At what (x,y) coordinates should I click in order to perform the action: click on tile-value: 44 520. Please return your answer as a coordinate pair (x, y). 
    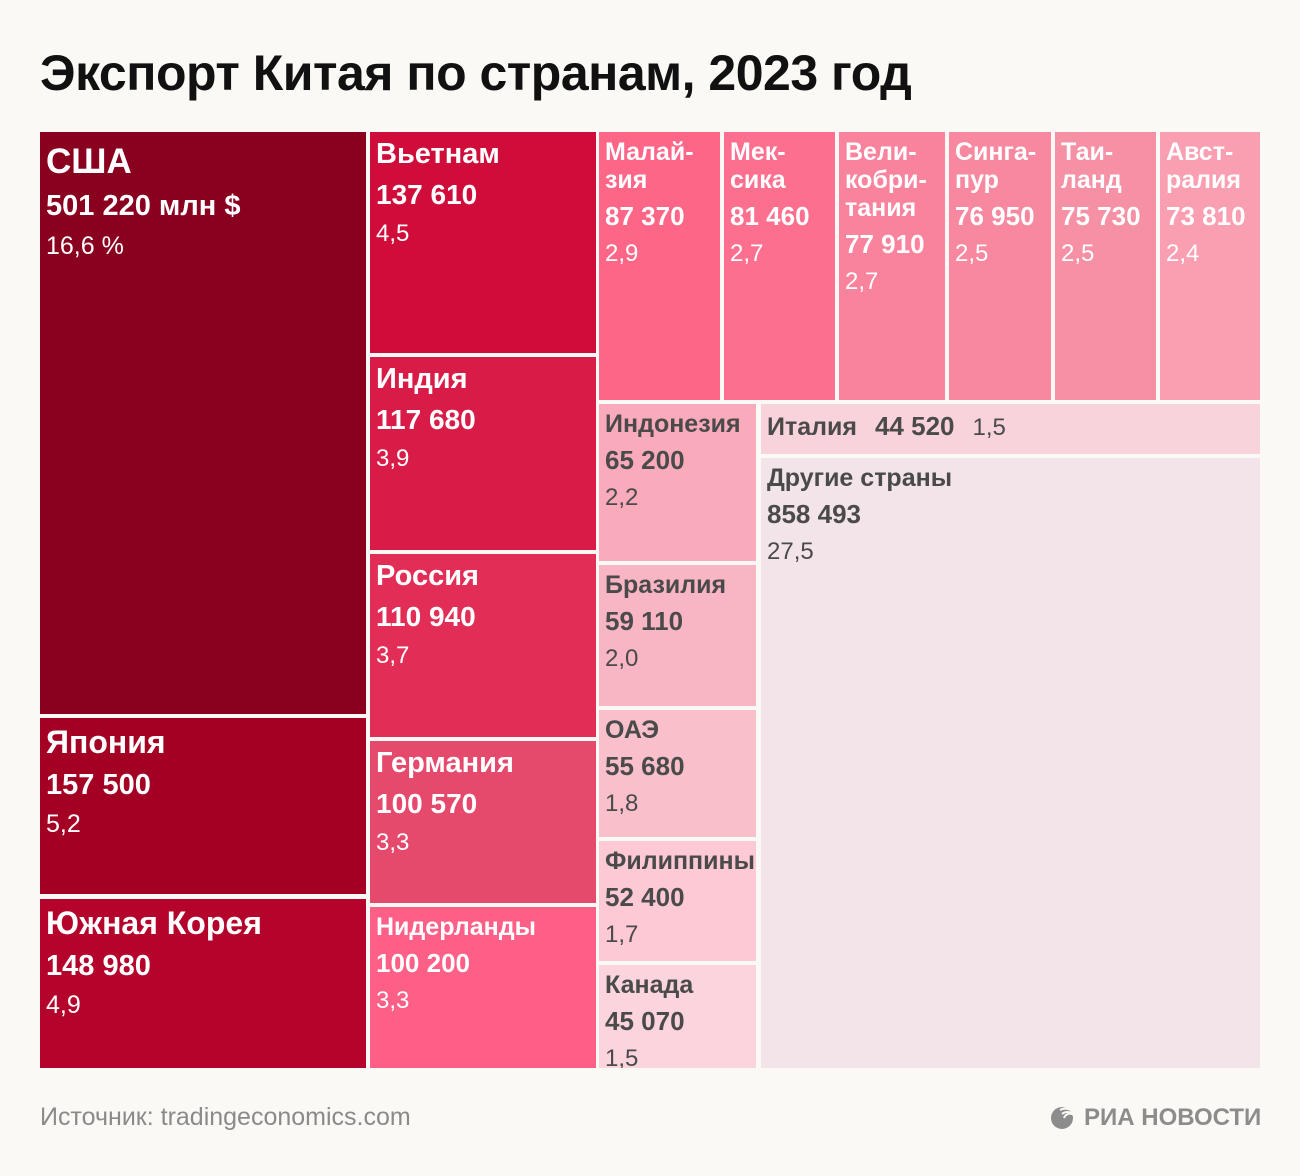
    Looking at the image, I should click on (914, 426).